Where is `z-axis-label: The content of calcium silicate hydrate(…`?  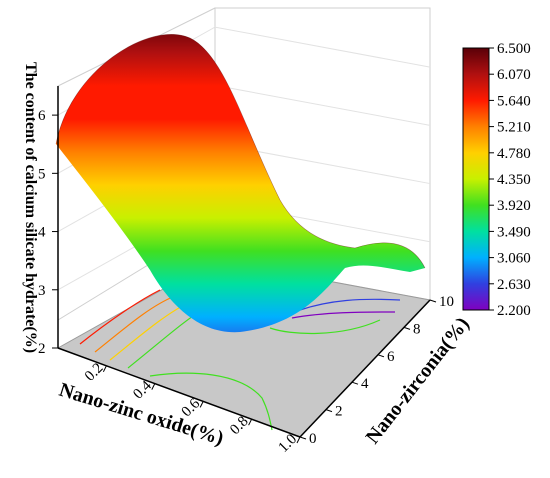 z-axis-label: The content of calcium silicate hydrate(… is located at coordinates (30, 207).